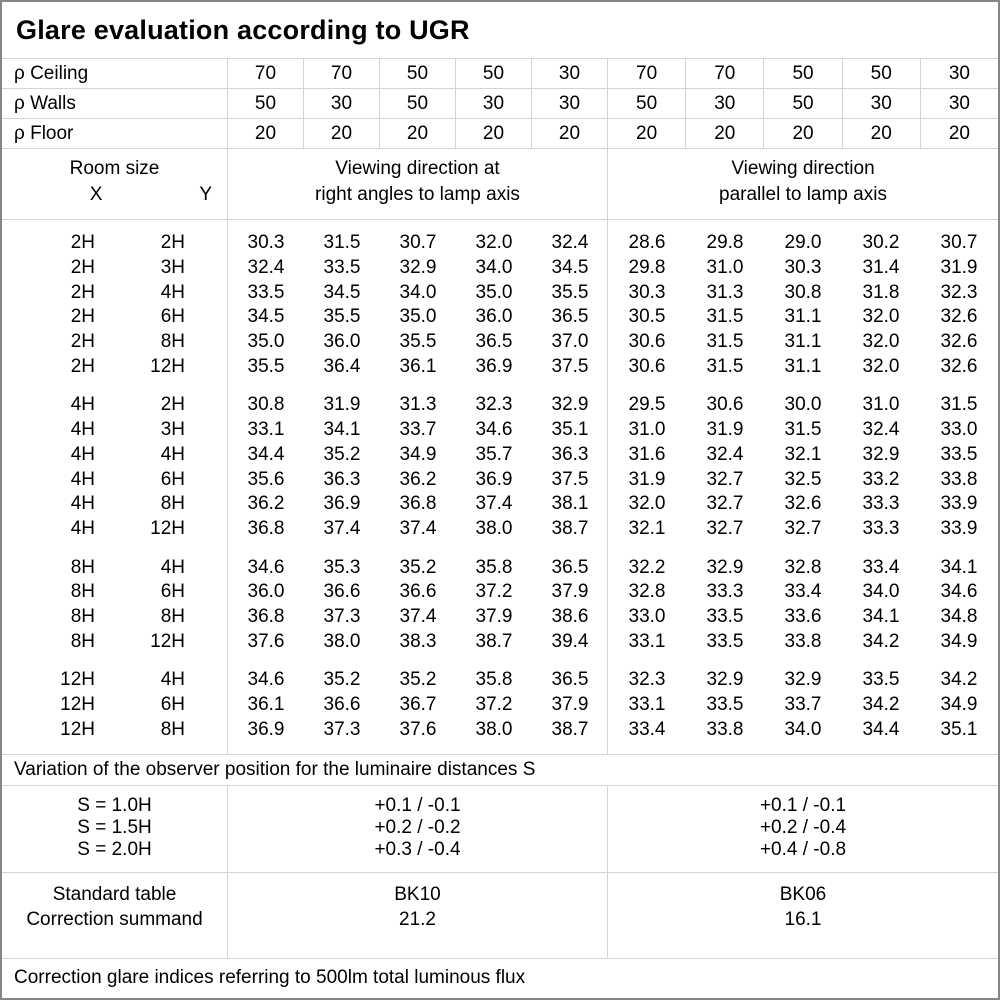 The height and width of the screenshot is (1000, 1000). I want to click on parallel-values: 30.5 31.5 31.1 32.0 32.6, so click(803, 317).